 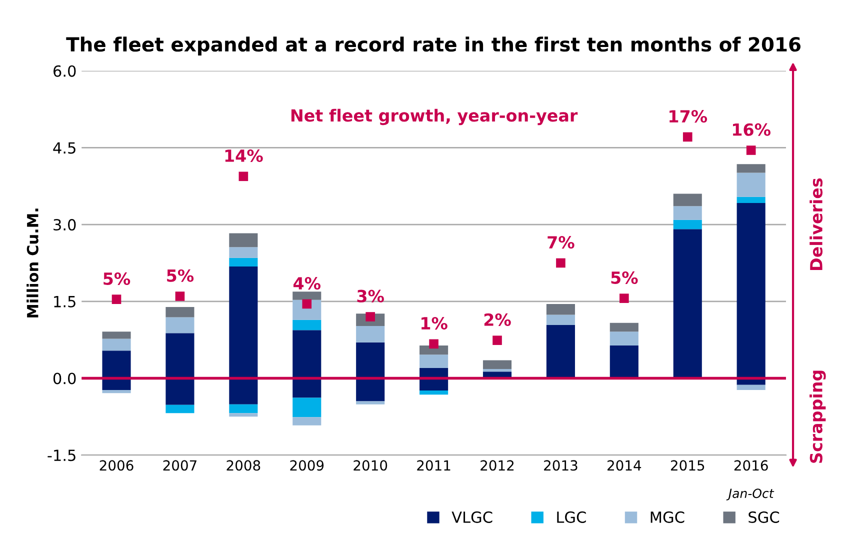 What do you see at coordinates (816, 224) in the screenshot?
I see `text: Deliveries` at bounding box center [816, 224].